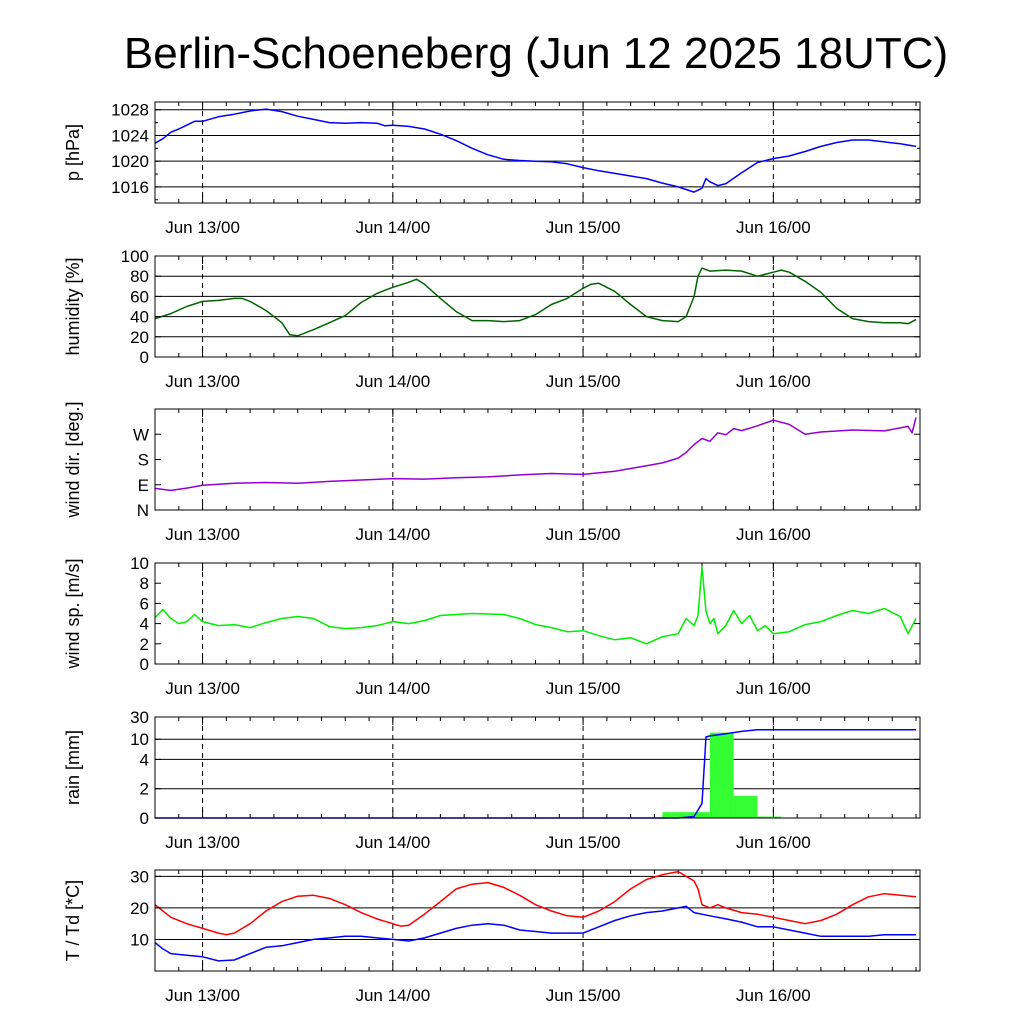 The height and width of the screenshot is (1024, 1024). I want to click on y-axis-label: wind sp. [m/s], so click(73, 613).